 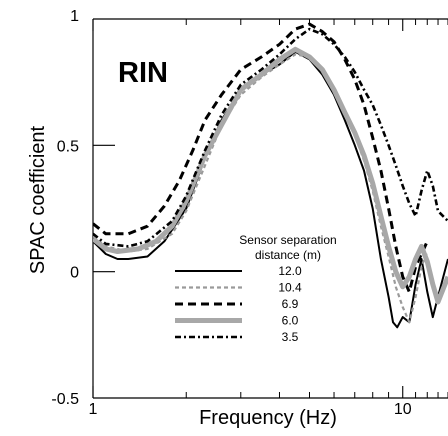 I want to click on y-tick-label: 0, so click(x=74, y=273).